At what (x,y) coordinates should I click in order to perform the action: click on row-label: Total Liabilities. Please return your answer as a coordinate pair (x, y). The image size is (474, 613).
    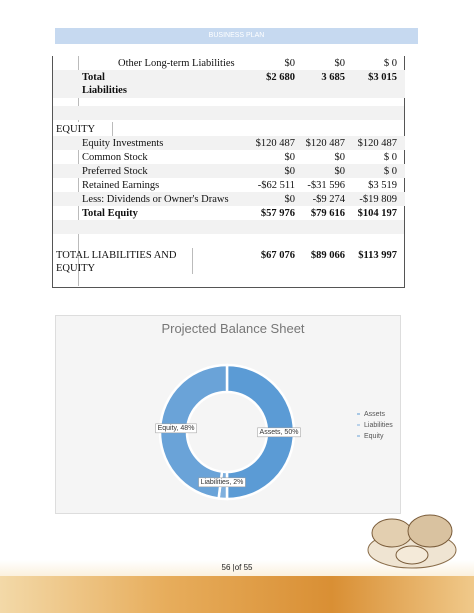
    Looking at the image, I should click on (104, 84).